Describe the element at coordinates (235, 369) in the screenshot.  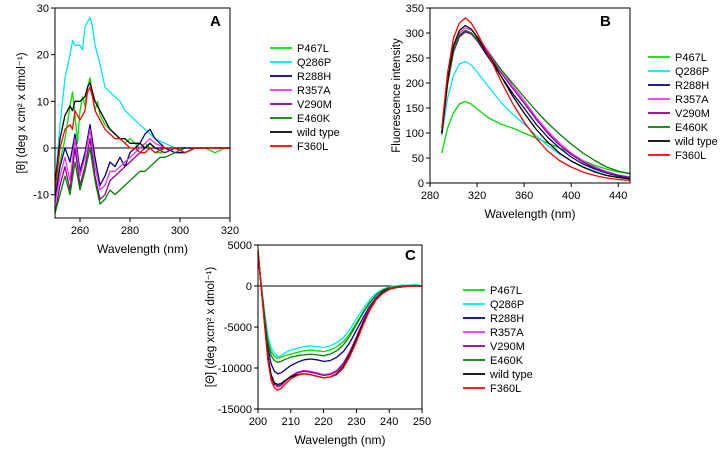
I see `y-tick-label: -10000` at that location.